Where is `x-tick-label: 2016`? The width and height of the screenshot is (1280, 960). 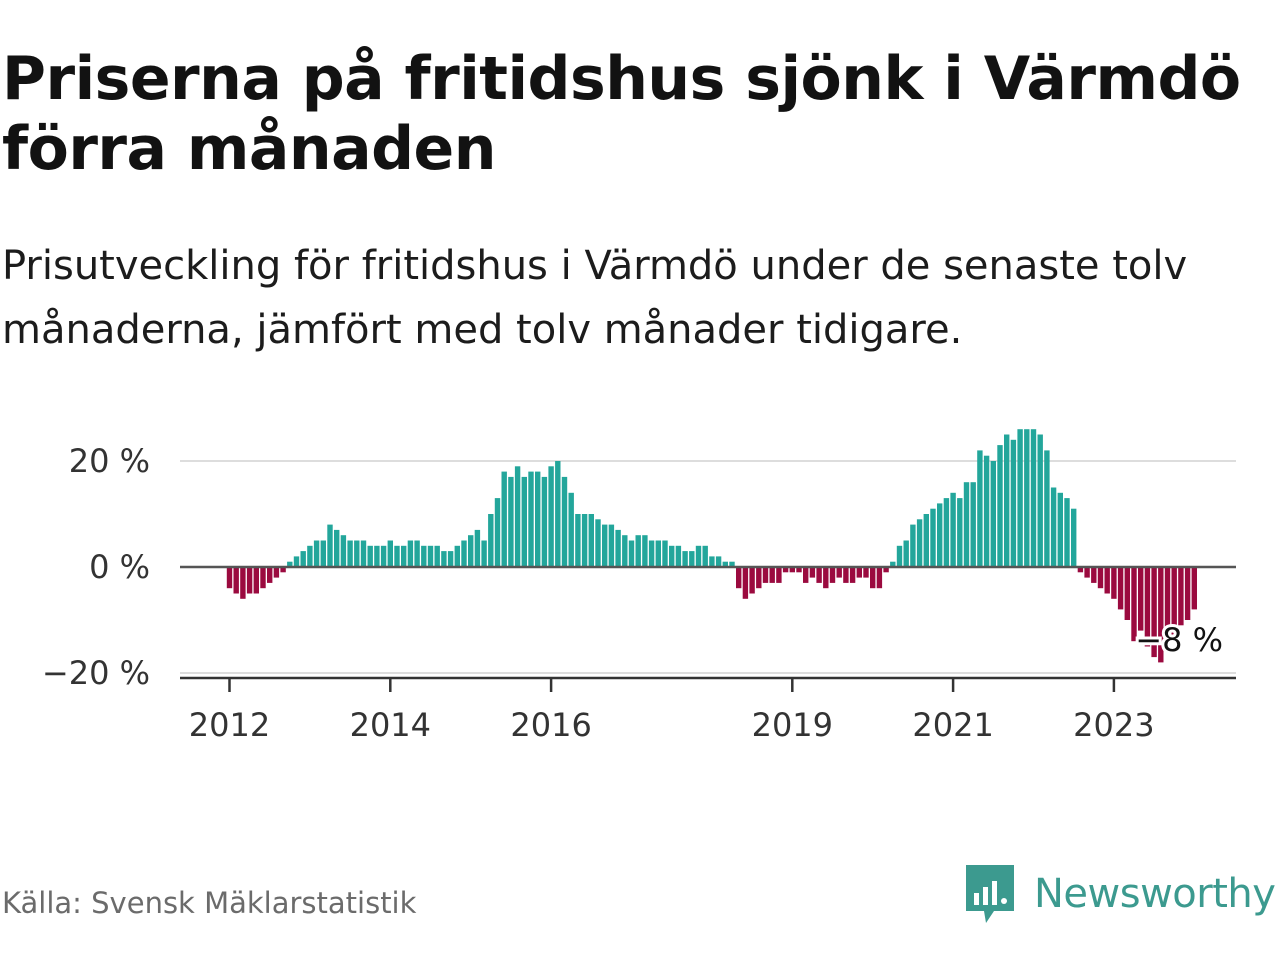 x-tick-label: 2016 is located at coordinates (550, 725).